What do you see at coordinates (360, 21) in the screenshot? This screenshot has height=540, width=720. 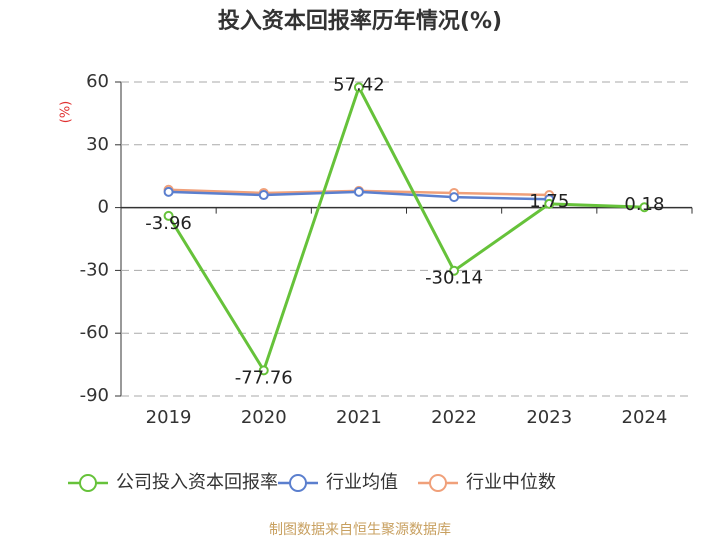 I see `chart-title: 投入资本回报率历年情况(%)` at bounding box center [360, 21].